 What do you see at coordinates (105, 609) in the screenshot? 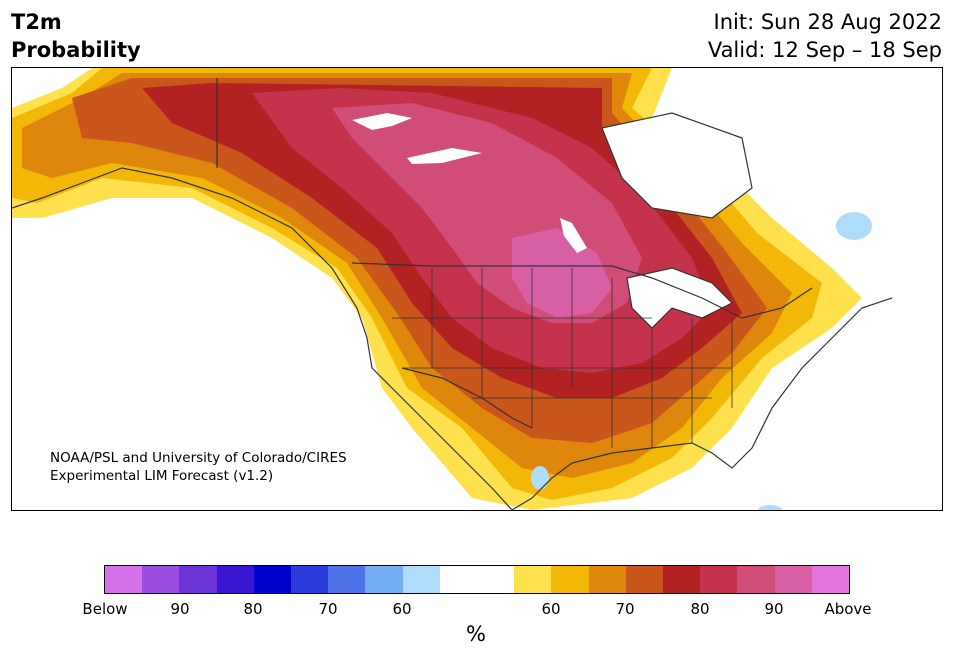
I see `tick-label-below: Below` at bounding box center [105, 609].